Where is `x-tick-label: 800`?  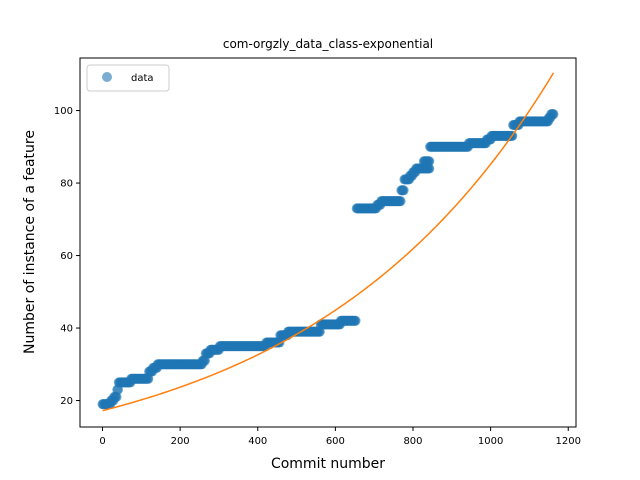 x-tick-label: 800 is located at coordinates (412, 441).